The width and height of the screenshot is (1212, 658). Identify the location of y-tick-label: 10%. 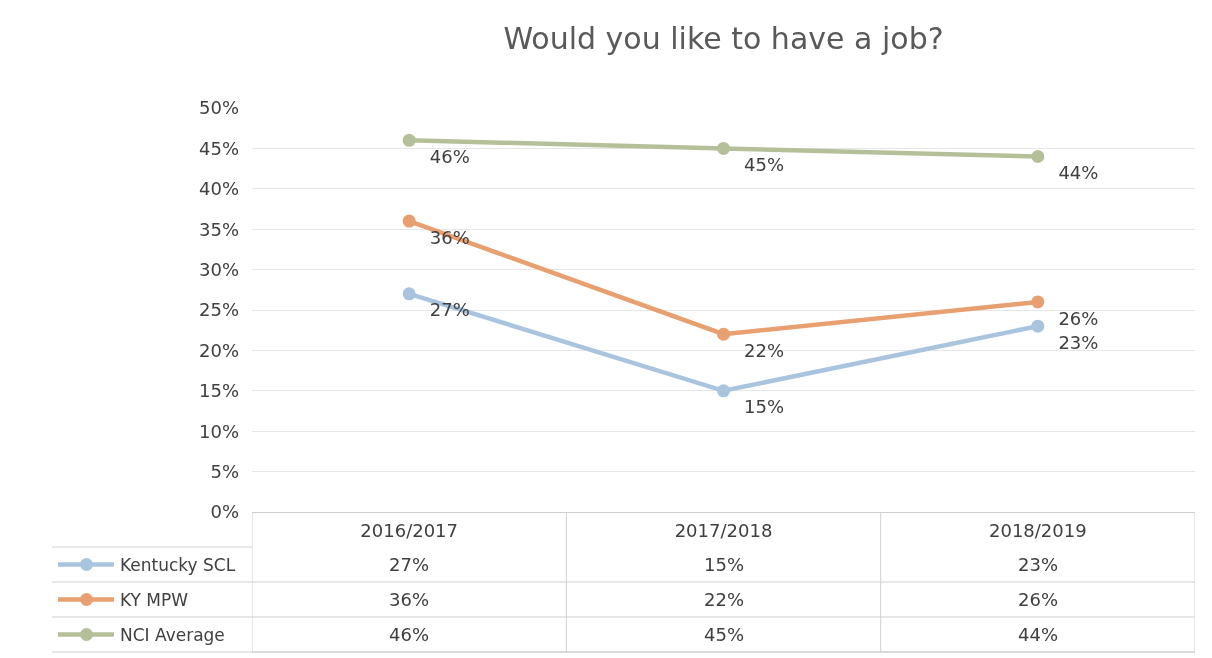
(218, 431).